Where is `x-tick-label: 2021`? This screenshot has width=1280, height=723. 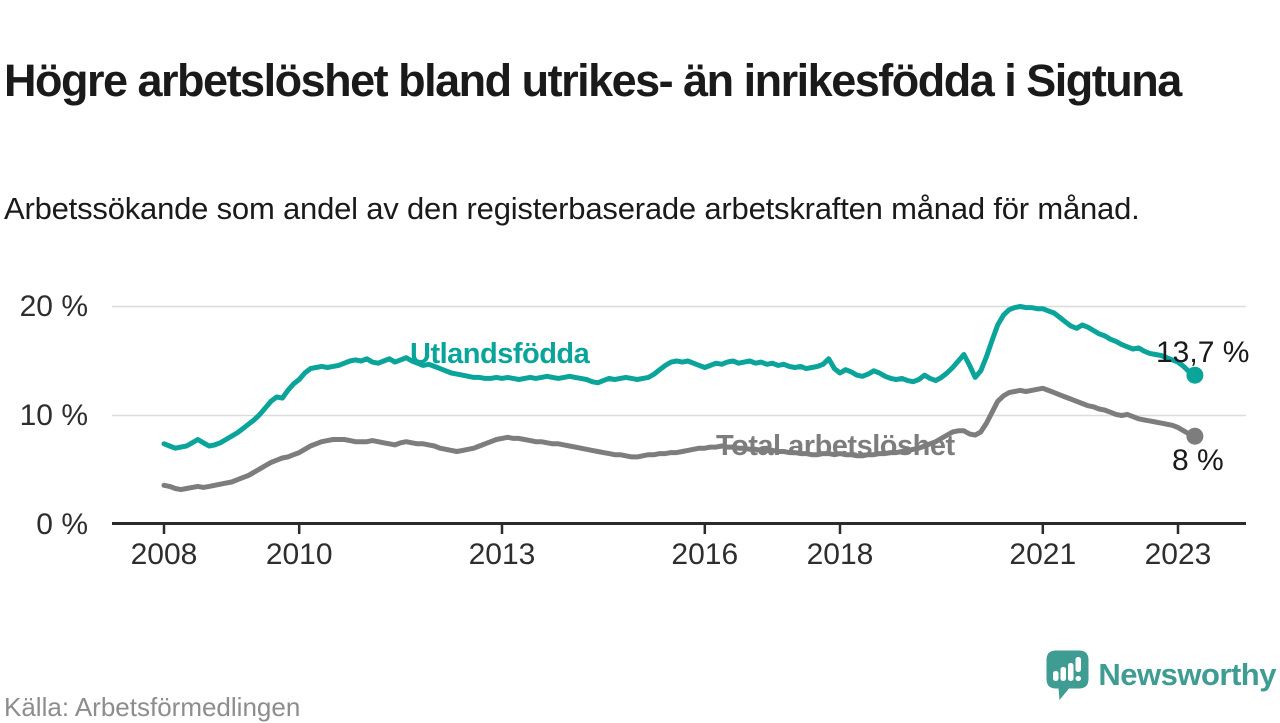
x-tick-label: 2021 is located at coordinates (1043, 554).